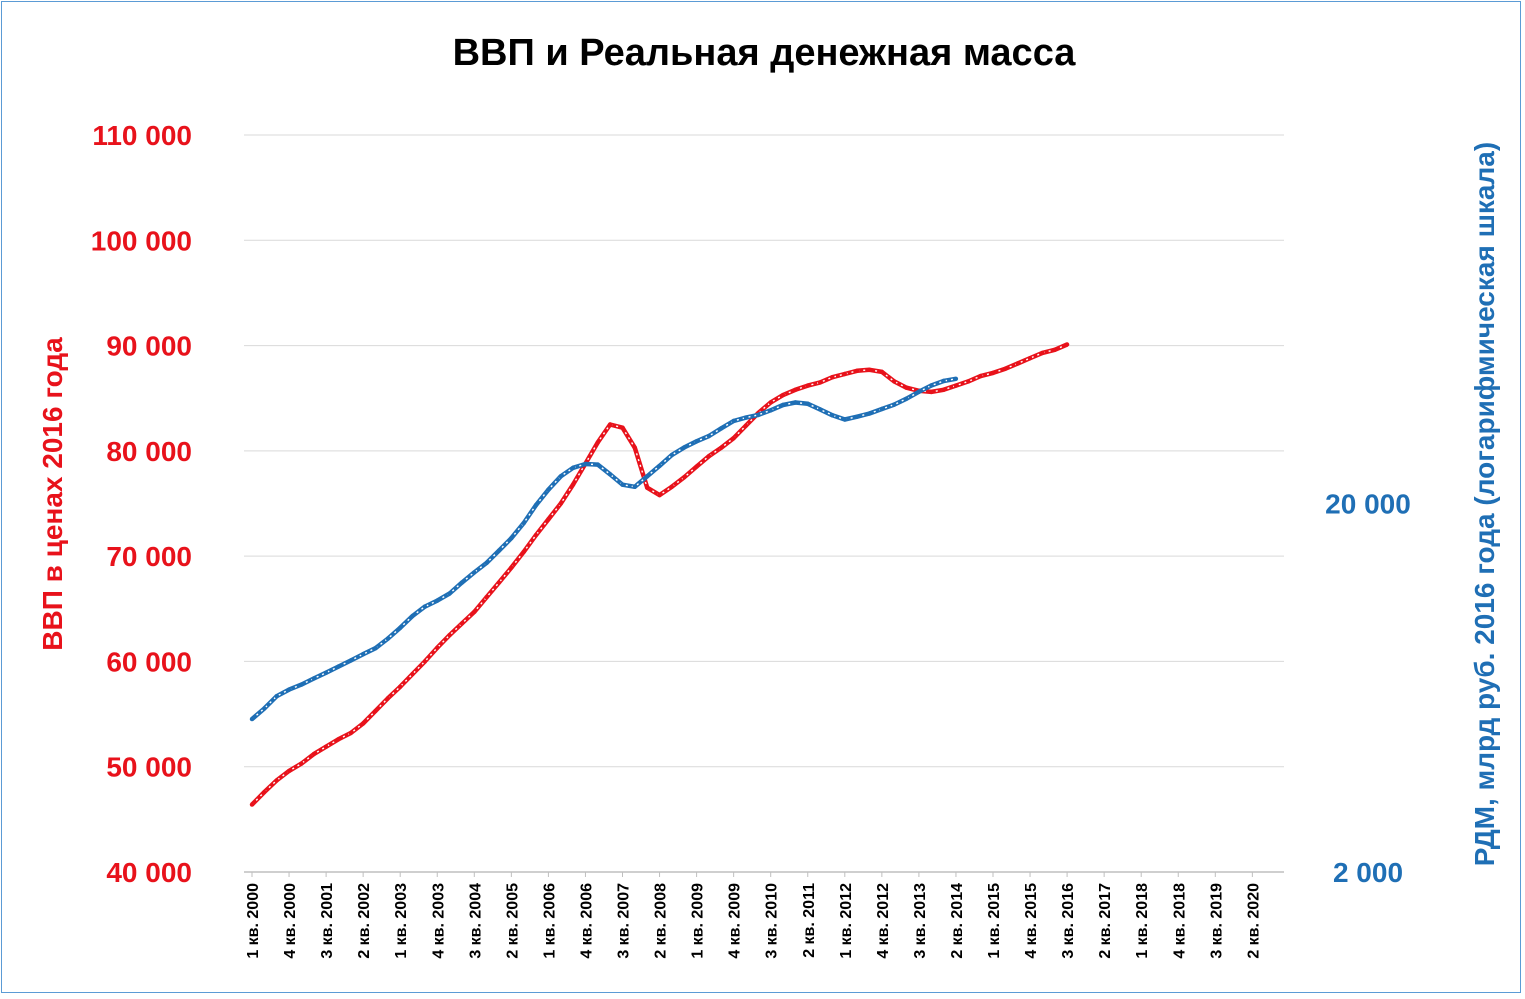 Image resolution: width=1525 pixels, height=999 pixels. What do you see at coordinates (512, 921) in the screenshot?
I see `x-tick-label: 2 кв. 2005` at bounding box center [512, 921].